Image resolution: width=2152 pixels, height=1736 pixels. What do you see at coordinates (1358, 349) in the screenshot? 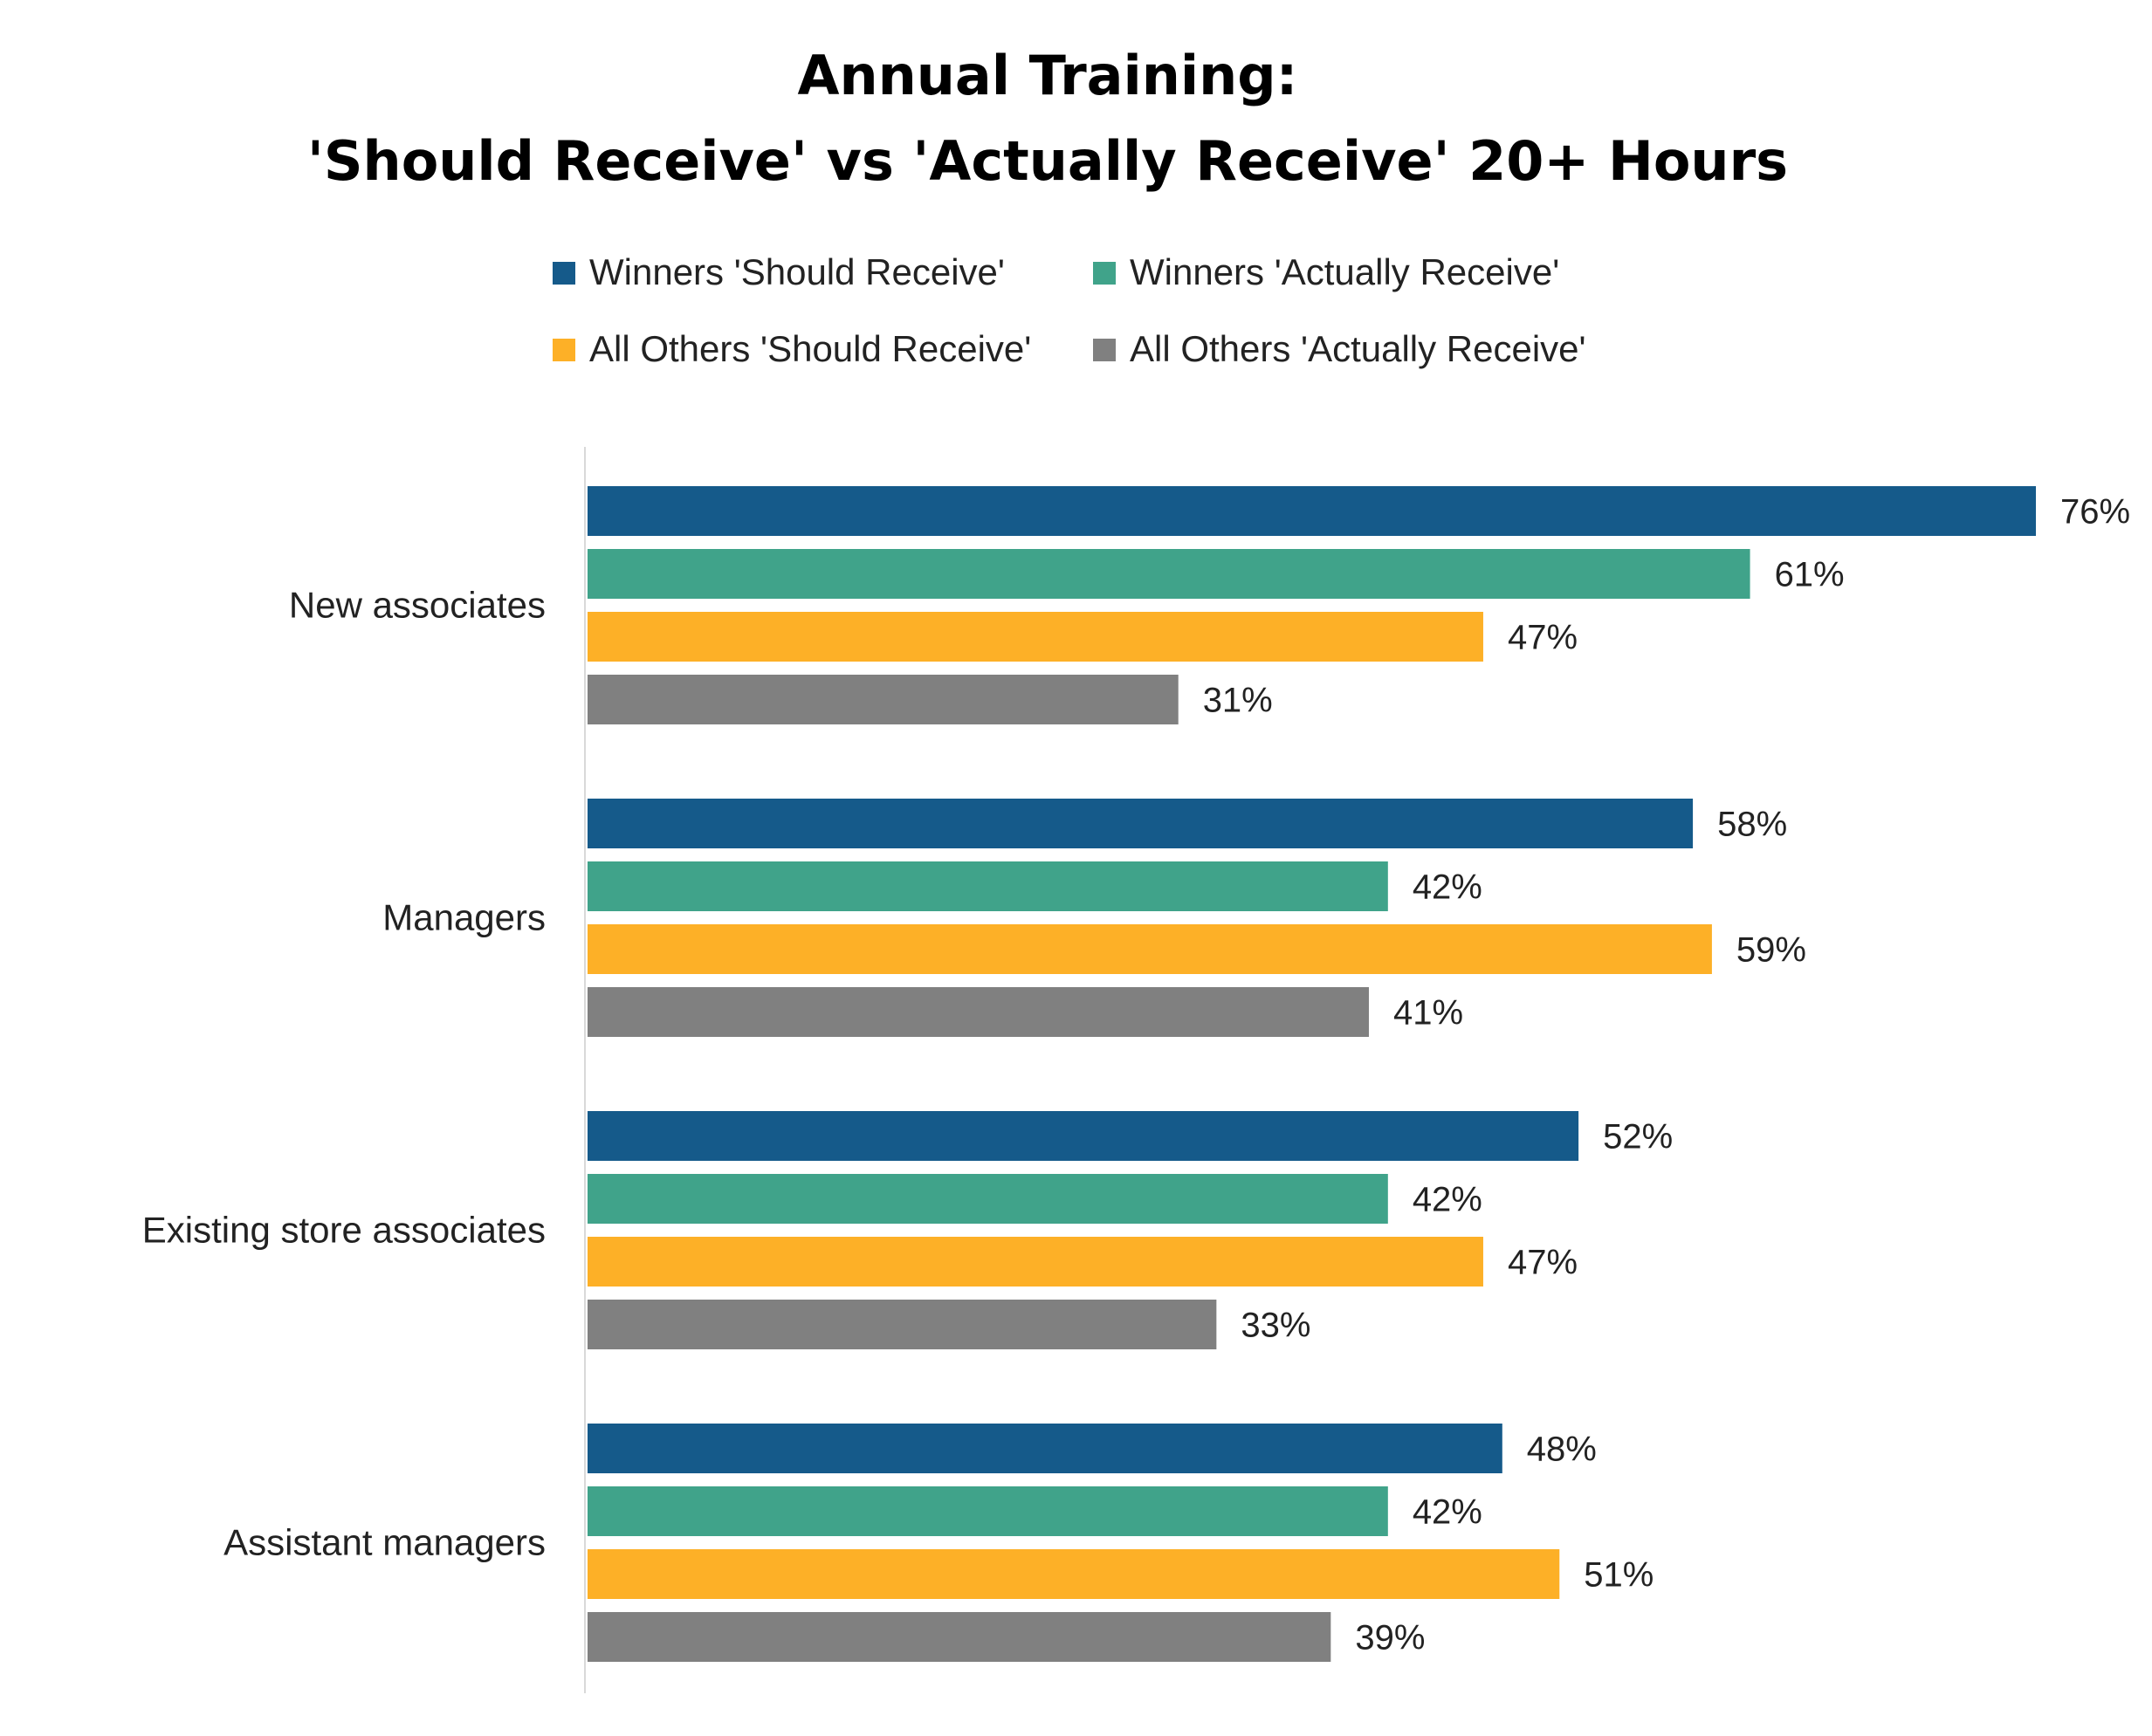
I see `legend-label-3: All Others 'Actually Receive'` at bounding box center [1358, 349].